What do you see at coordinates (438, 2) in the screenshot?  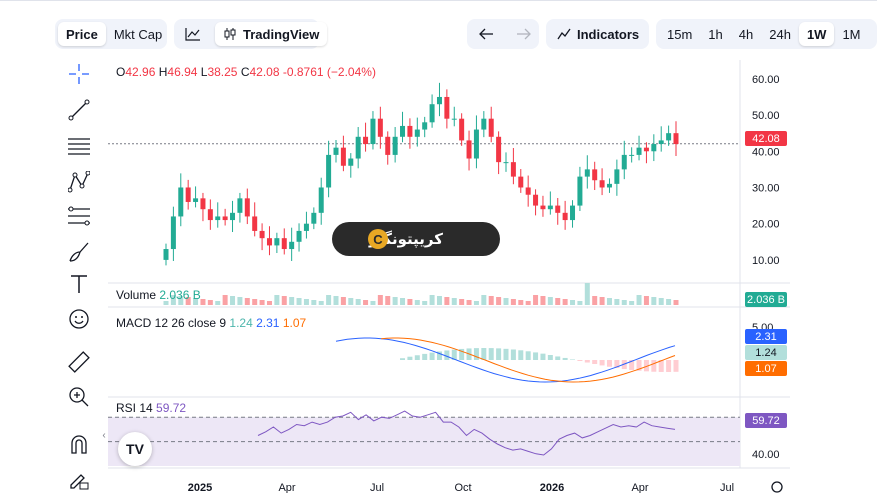 I see `top-border` at bounding box center [438, 2].